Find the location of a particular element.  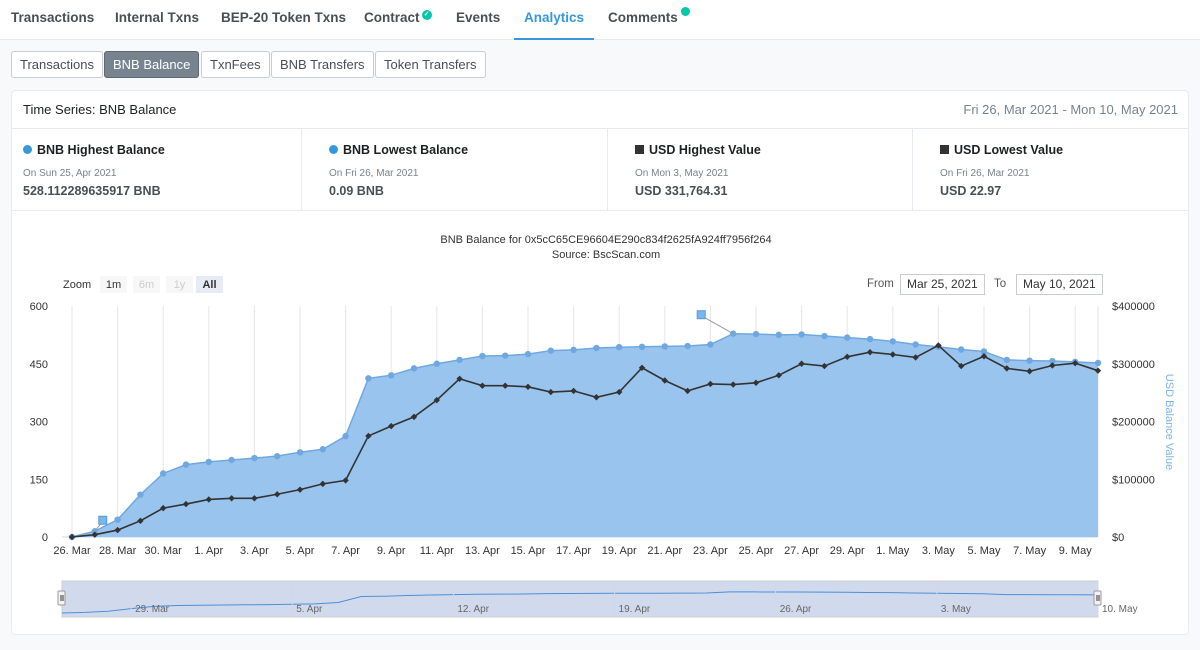

subtab-txnfees: TxnFees is located at coordinates (235, 64).